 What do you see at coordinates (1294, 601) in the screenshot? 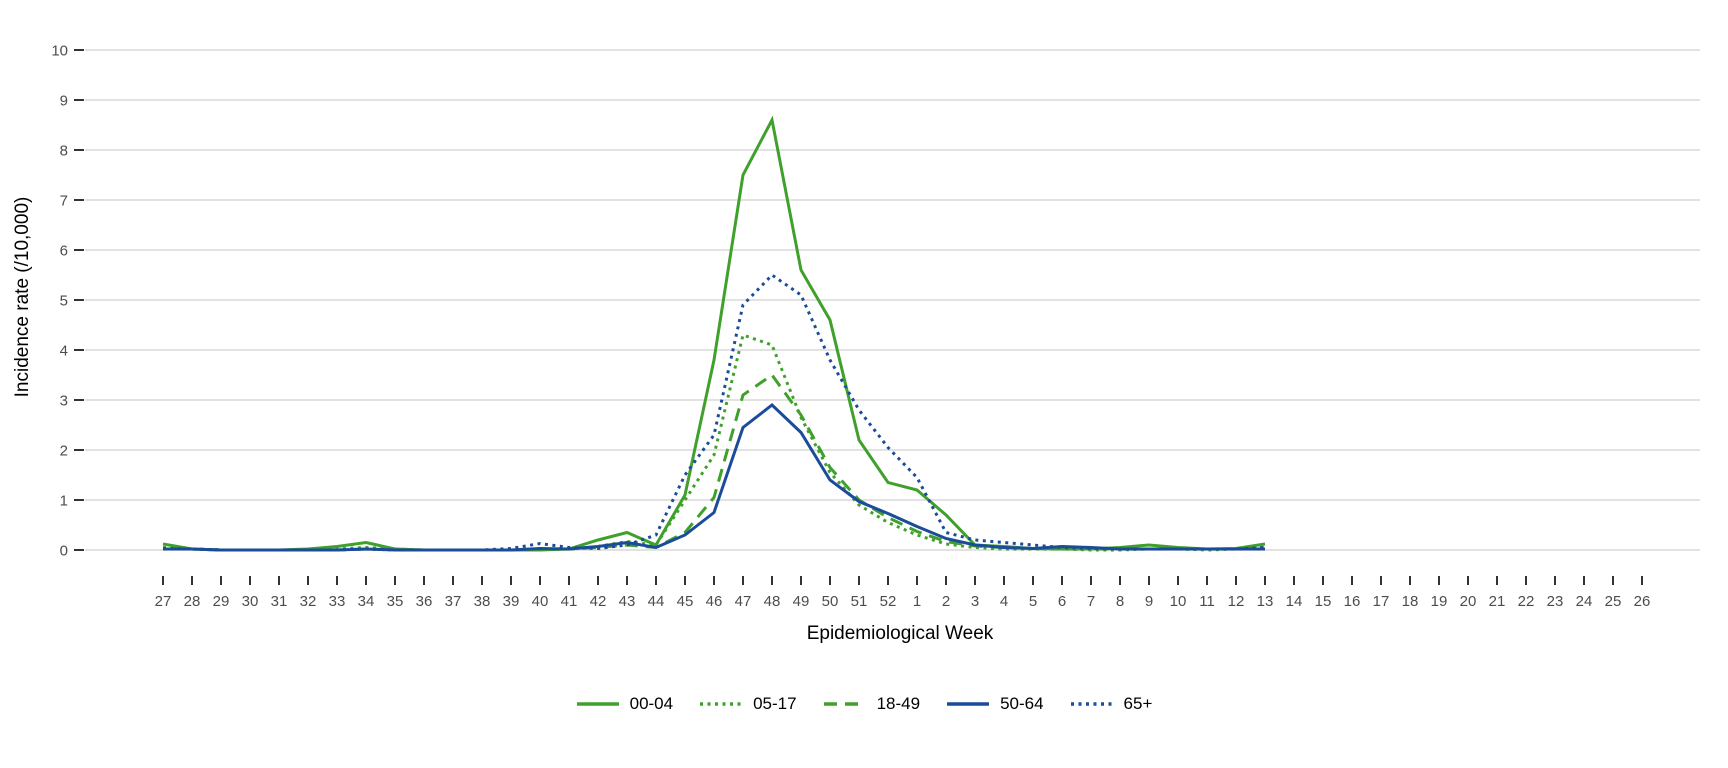
I see `x-tick-label: 14` at bounding box center [1294, 601].